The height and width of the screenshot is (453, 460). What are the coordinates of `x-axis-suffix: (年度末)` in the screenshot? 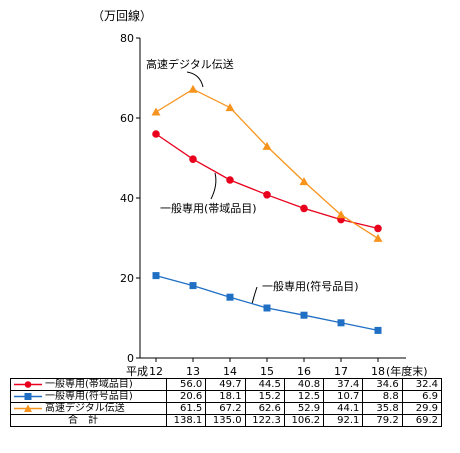 It's located at (407, 371).